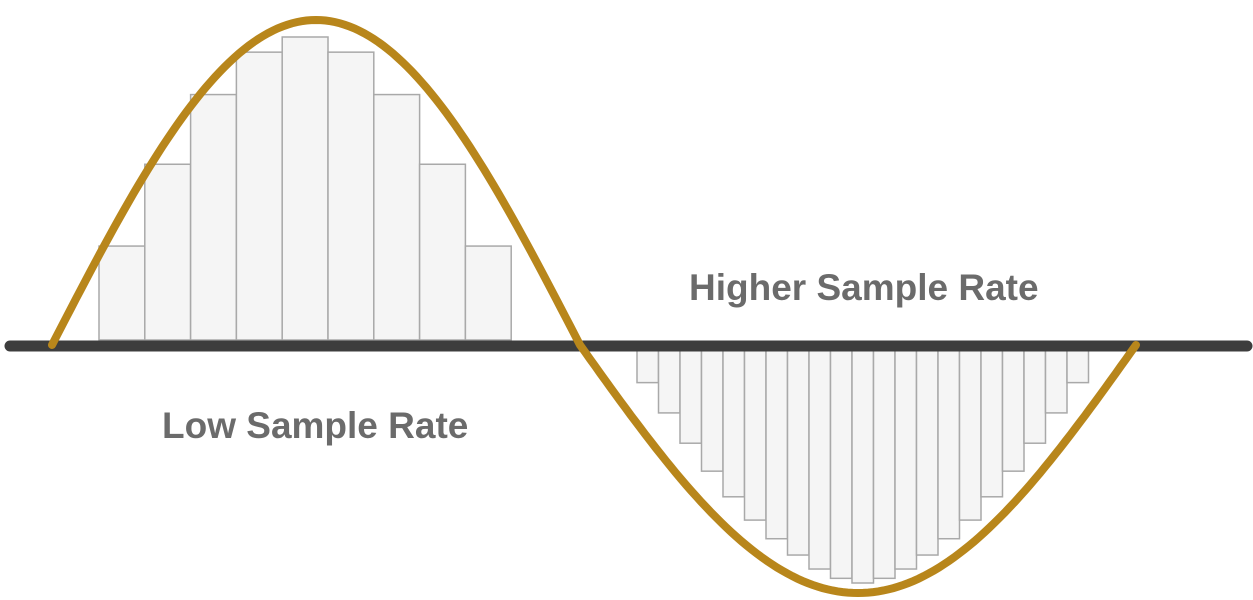  I want to click on high-rate-sample-bars, so click(863, 466).